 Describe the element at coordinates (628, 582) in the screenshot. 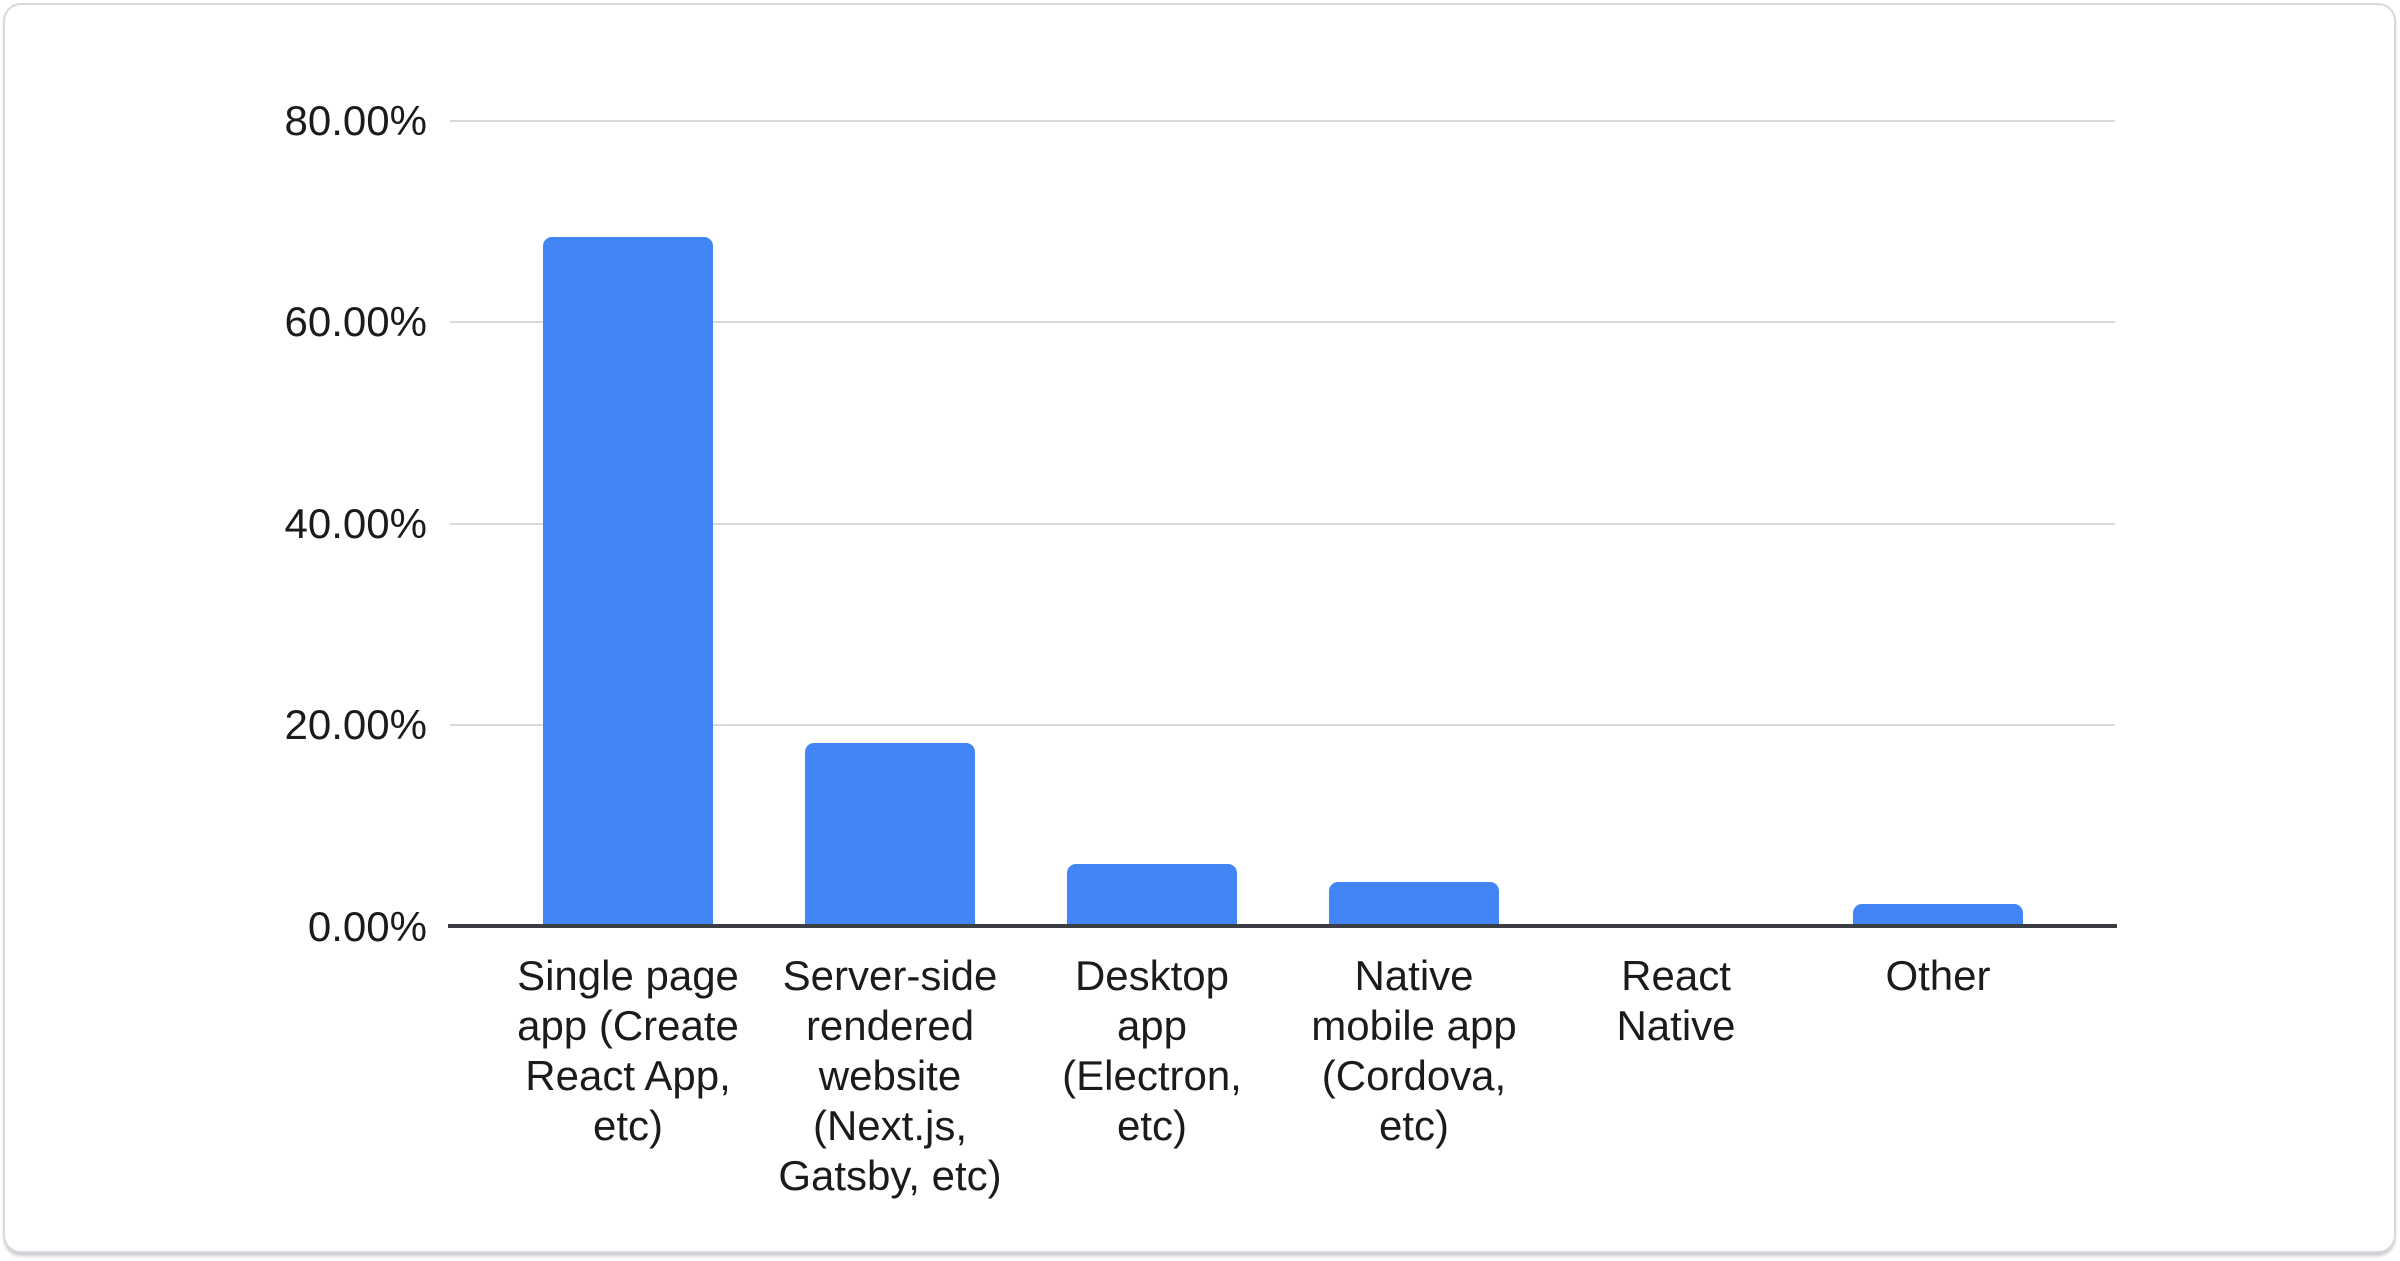

I see `bar-single-page-app` at that location.